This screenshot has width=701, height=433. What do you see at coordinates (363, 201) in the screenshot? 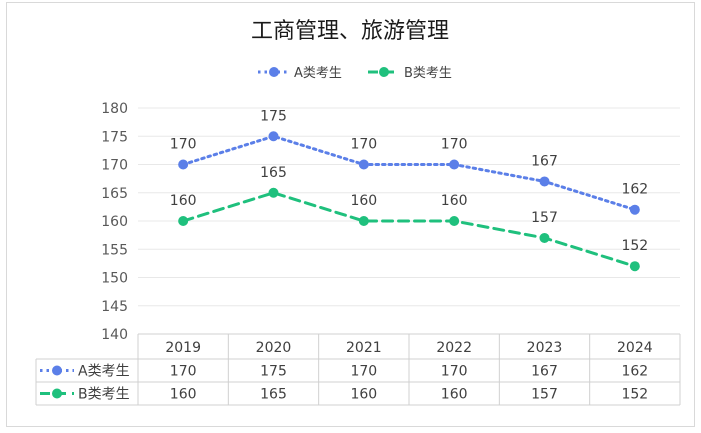
I see `data-label-1-2: 160` at bounding box center [363, 201].